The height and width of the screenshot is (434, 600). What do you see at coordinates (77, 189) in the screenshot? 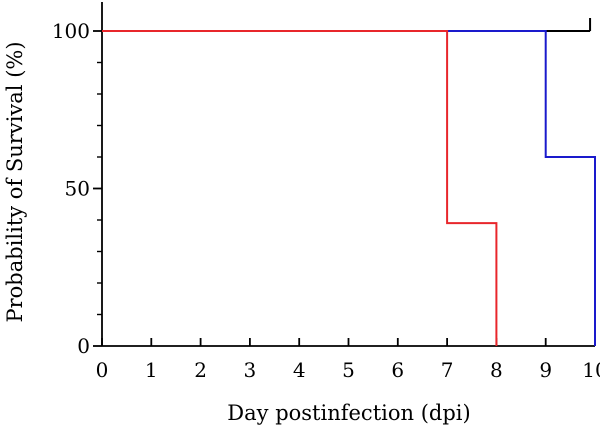
I see `y-tick-label: 50` at bounding box center [77, 189].